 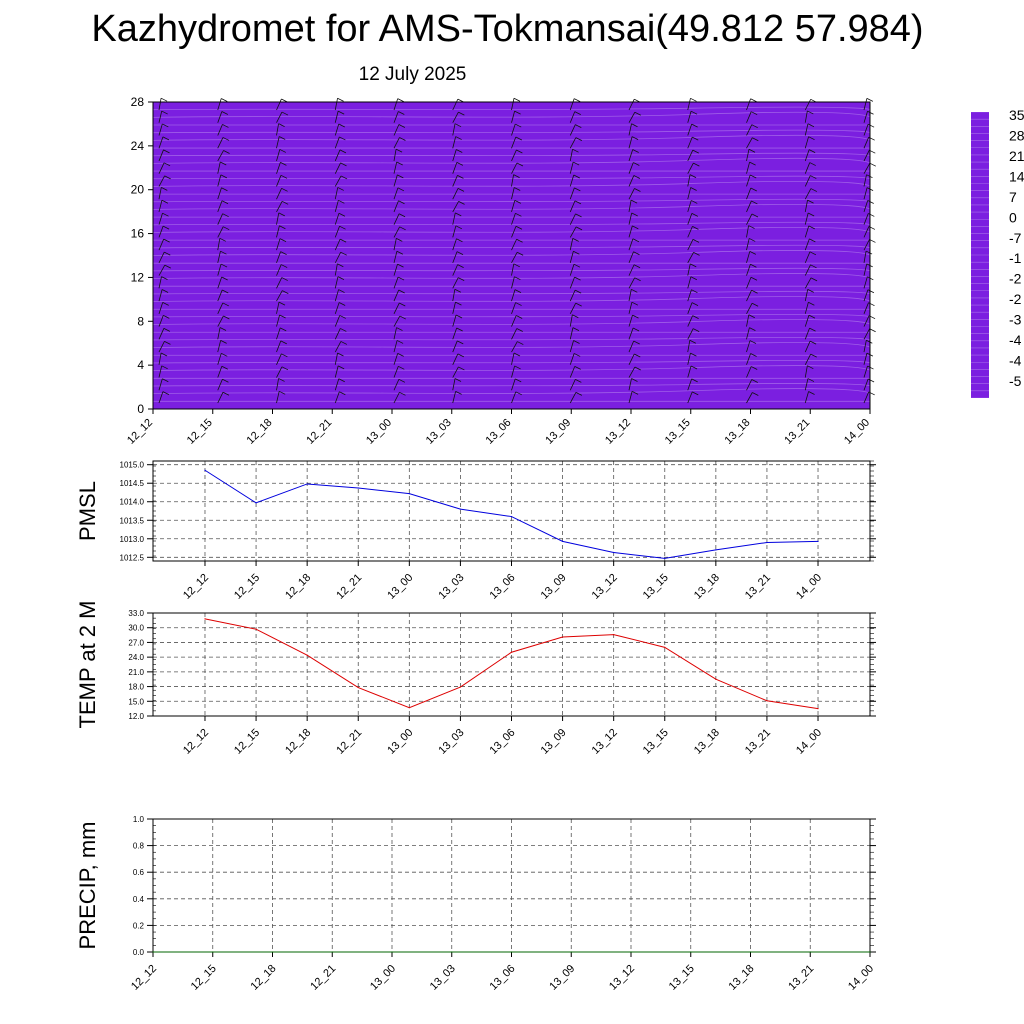 What do you see at coordinates (136, 672) in the screenshot?
I see `y-tick-label: 21.0` at bounding box center [136, 672].